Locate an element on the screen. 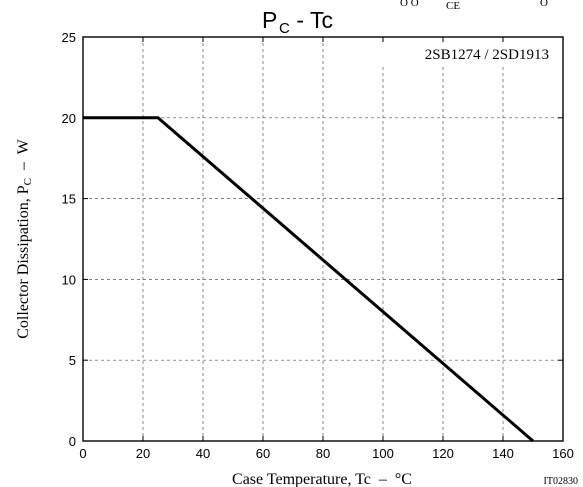 This screenshot has width=583, height=487. top-clip-text-left: O O is located at coordinates (409, 4).